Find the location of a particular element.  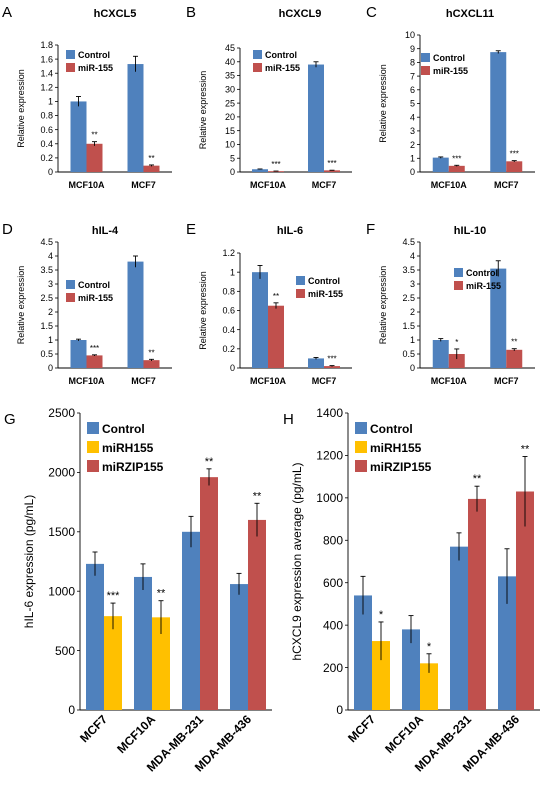

y-tick-label: 2 is located at coordinates (50, 312).